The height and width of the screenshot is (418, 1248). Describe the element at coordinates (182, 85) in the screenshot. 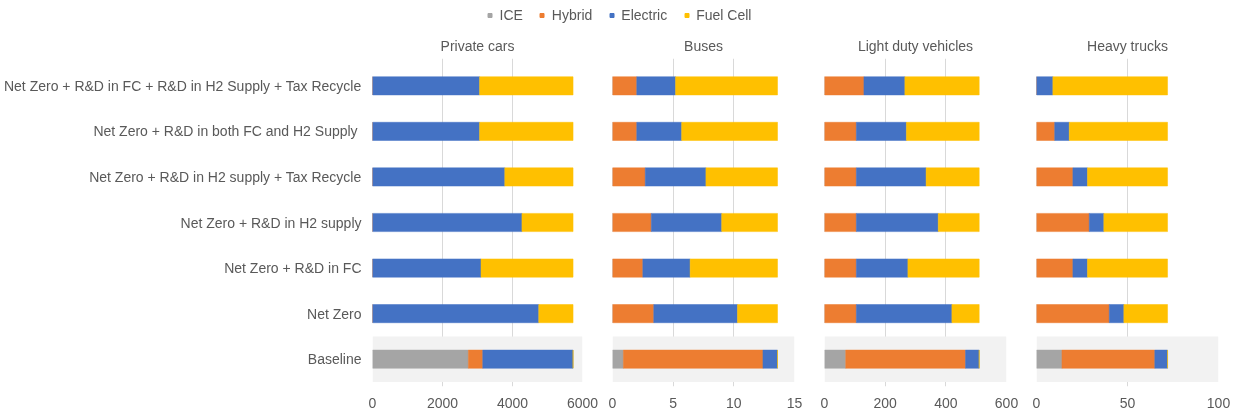

I see `y-tick-label: Net Zero + R&D in FC + R&D in H2 Supply + Tax Recycle` at that location.